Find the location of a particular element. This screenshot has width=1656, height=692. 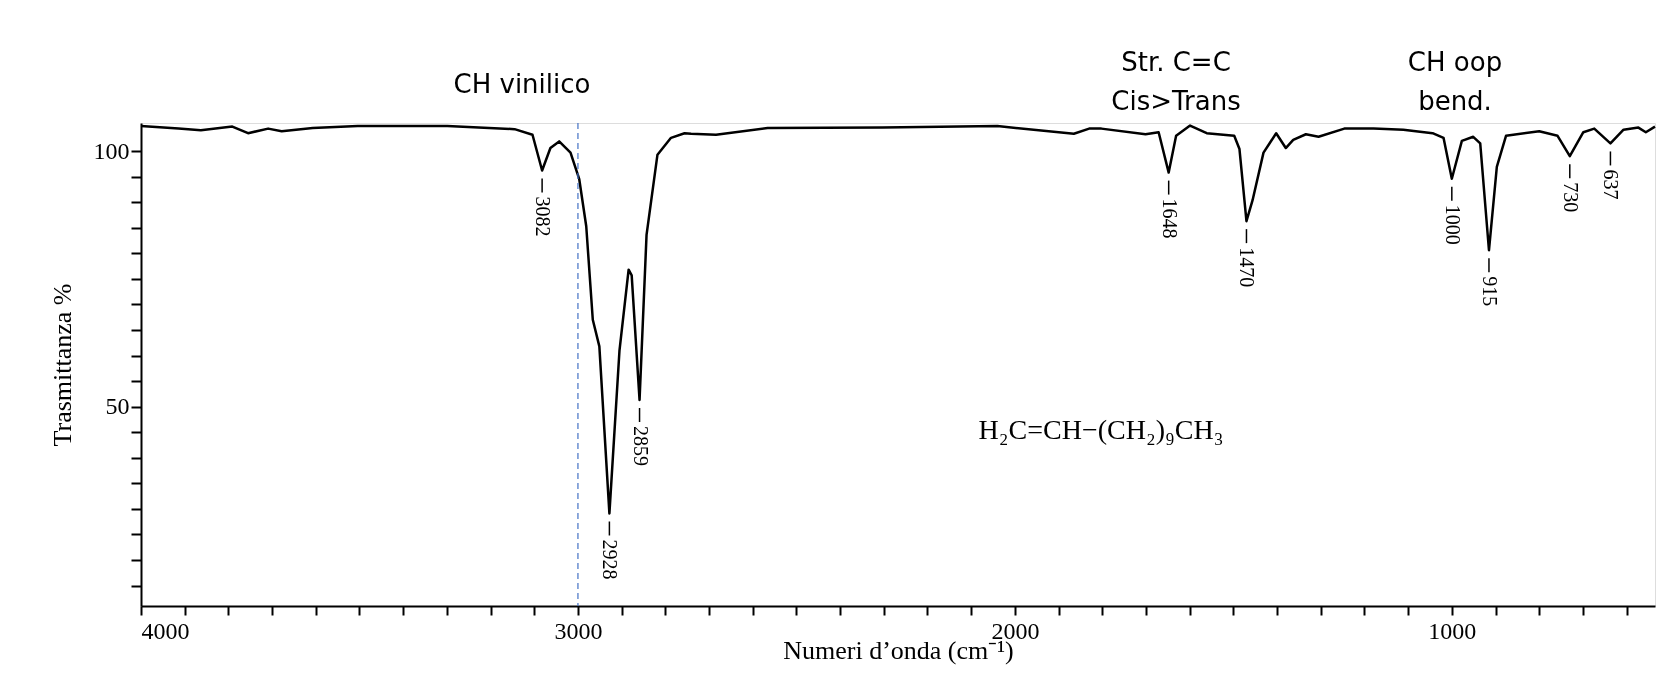

annotation: 2859 is located at coordinates (640, 446).